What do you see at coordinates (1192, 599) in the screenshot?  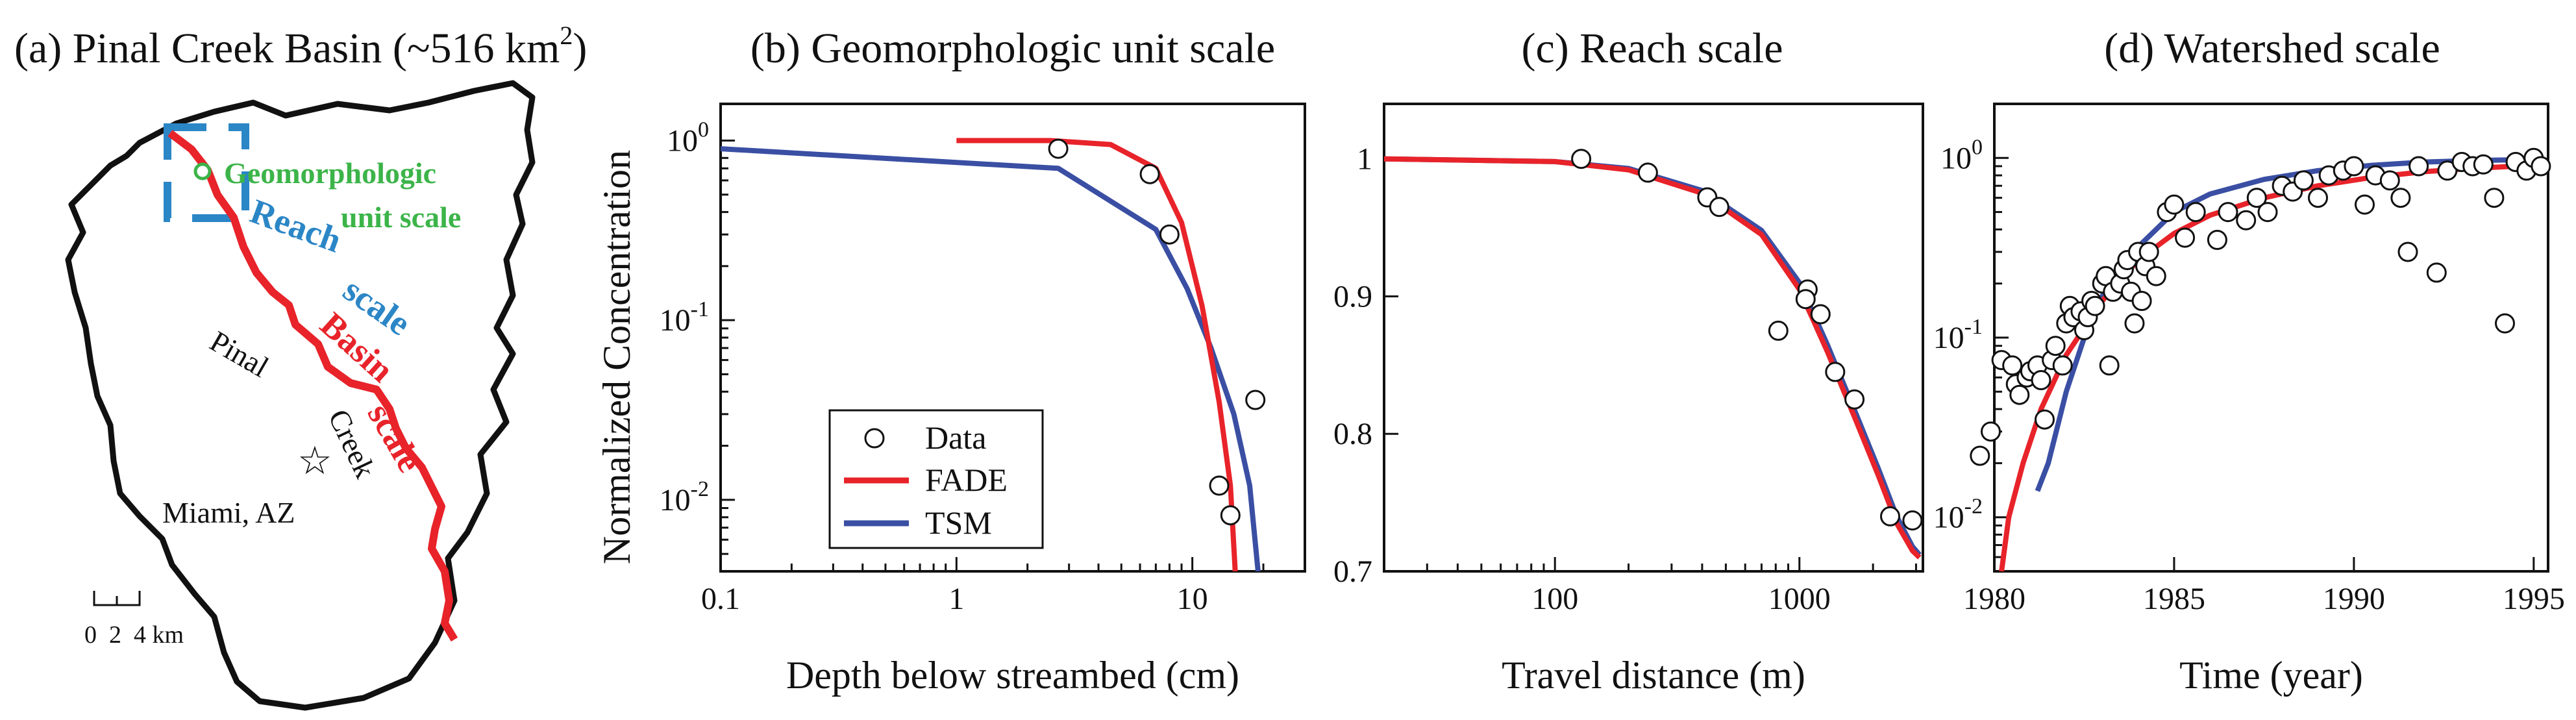 I see `x-tick-label: 10` at bounding box center [1192, 599].